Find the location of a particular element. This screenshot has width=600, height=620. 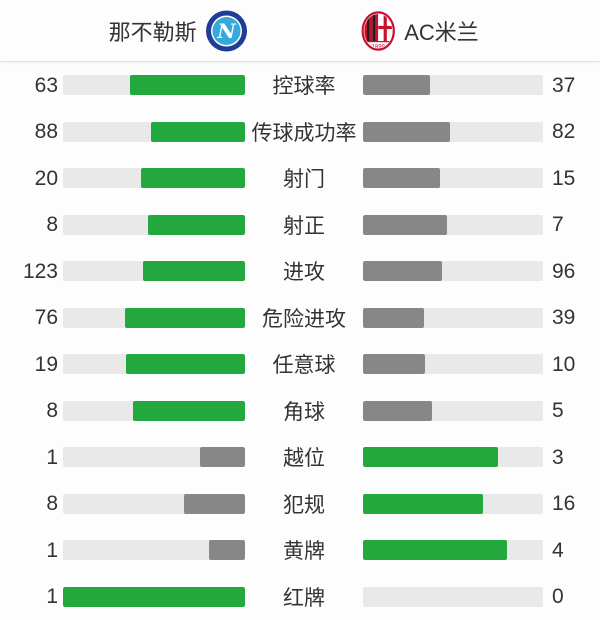

stat-row: 88 传球成功率 82 is located at coordinates (300, 132).